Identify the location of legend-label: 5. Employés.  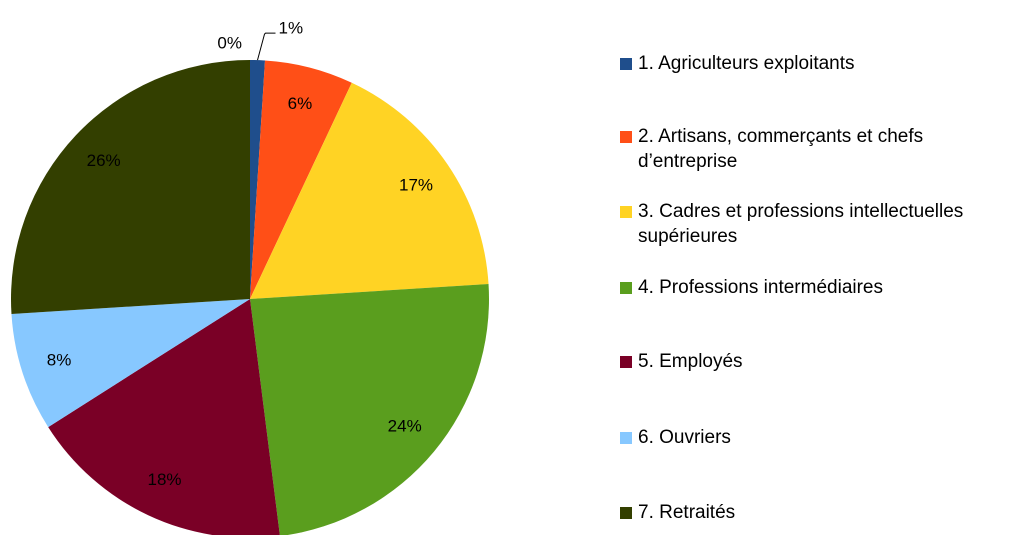
(690, 361).